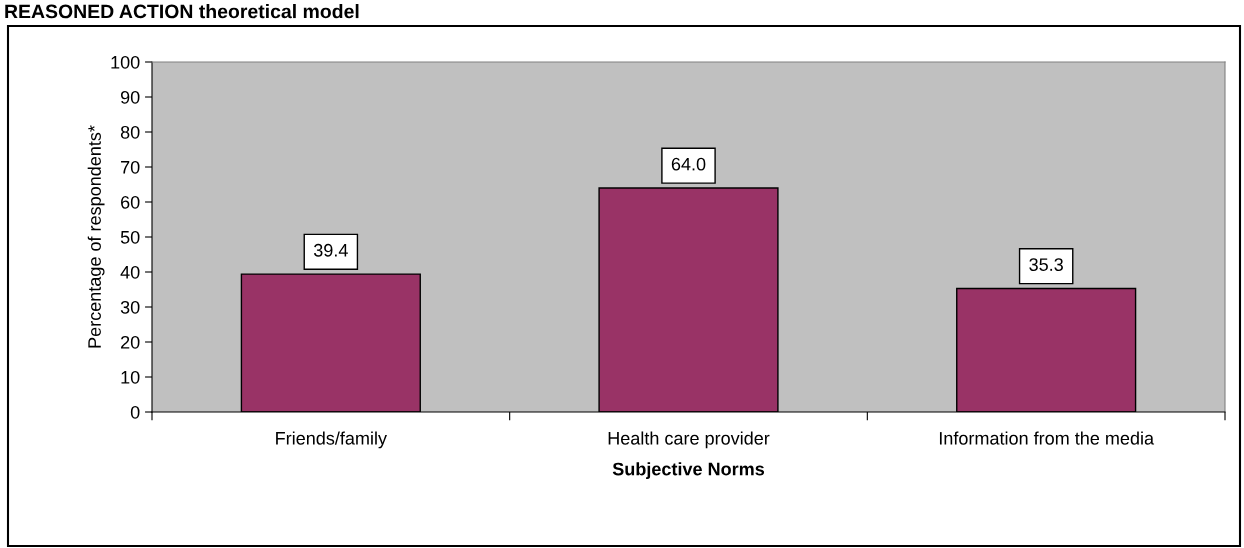  Describe the element at coordinates (135, 412) in the screenshot. I see `y-tick-label: 0` at that location.